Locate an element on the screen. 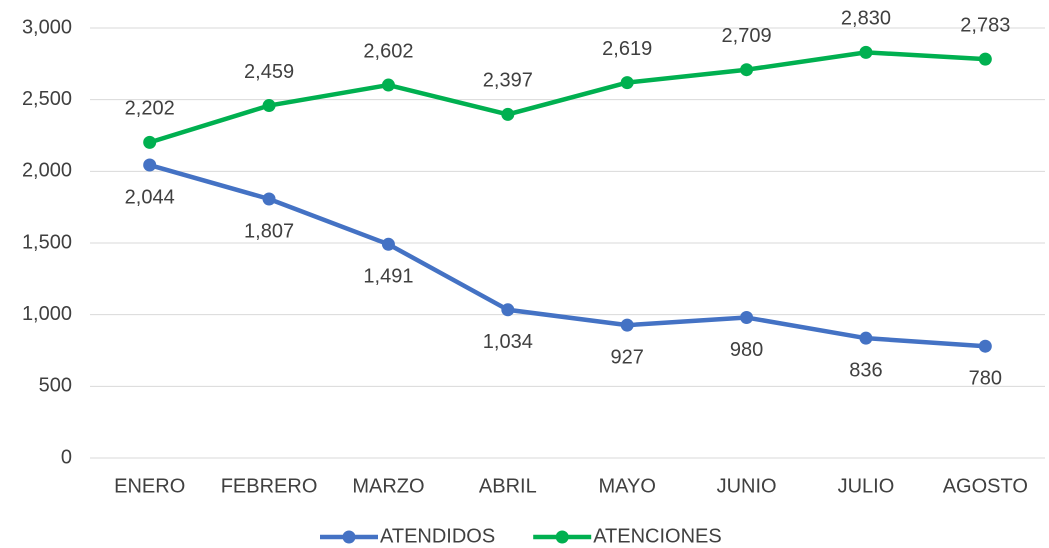  y-tick-label: 3,000 is located at coordinates (47, 27).